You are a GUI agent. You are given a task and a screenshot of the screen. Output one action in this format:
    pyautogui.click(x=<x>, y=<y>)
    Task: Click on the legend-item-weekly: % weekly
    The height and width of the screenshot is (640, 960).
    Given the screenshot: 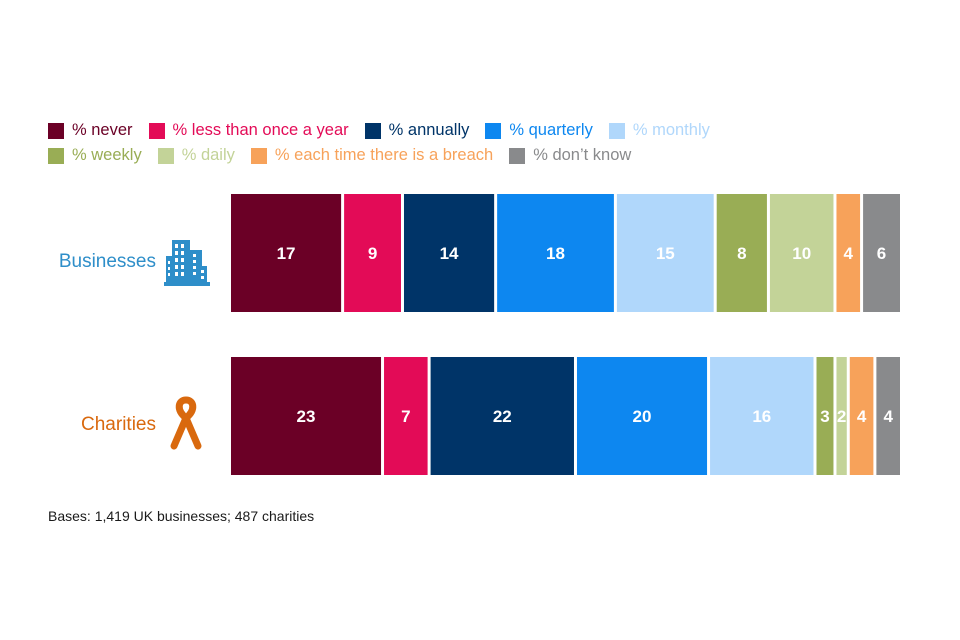 What is the action you would take?
    pyautogui.click(x=95, y=155)
    